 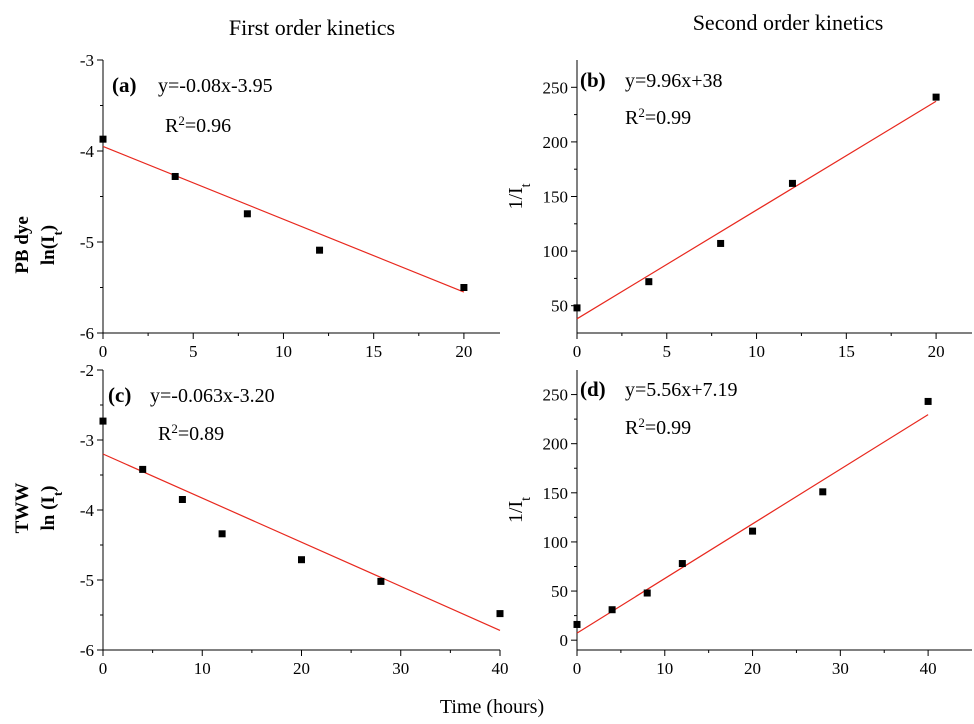 What do you see at coordinates (788, 22) in the screenshot?
I see `second-order-title: Second order kinetics` at bounding box center [788, 22].